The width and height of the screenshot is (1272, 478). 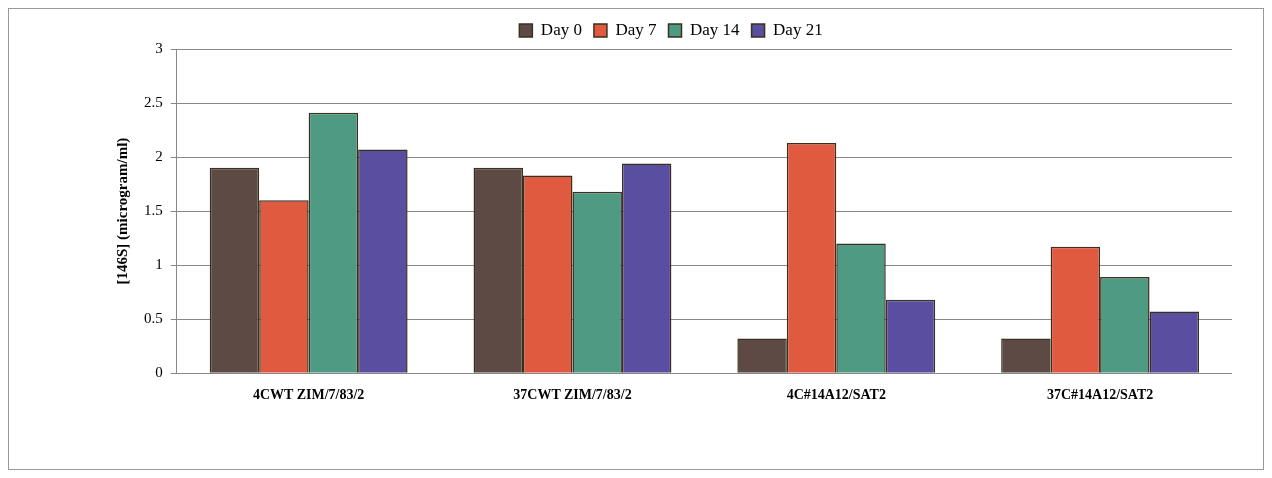 What do you see at coordinates (836, 395) in the screenshot?
I see `x-tick-label: 4C#14A12/SAT2` at bounding box center [836, 395].